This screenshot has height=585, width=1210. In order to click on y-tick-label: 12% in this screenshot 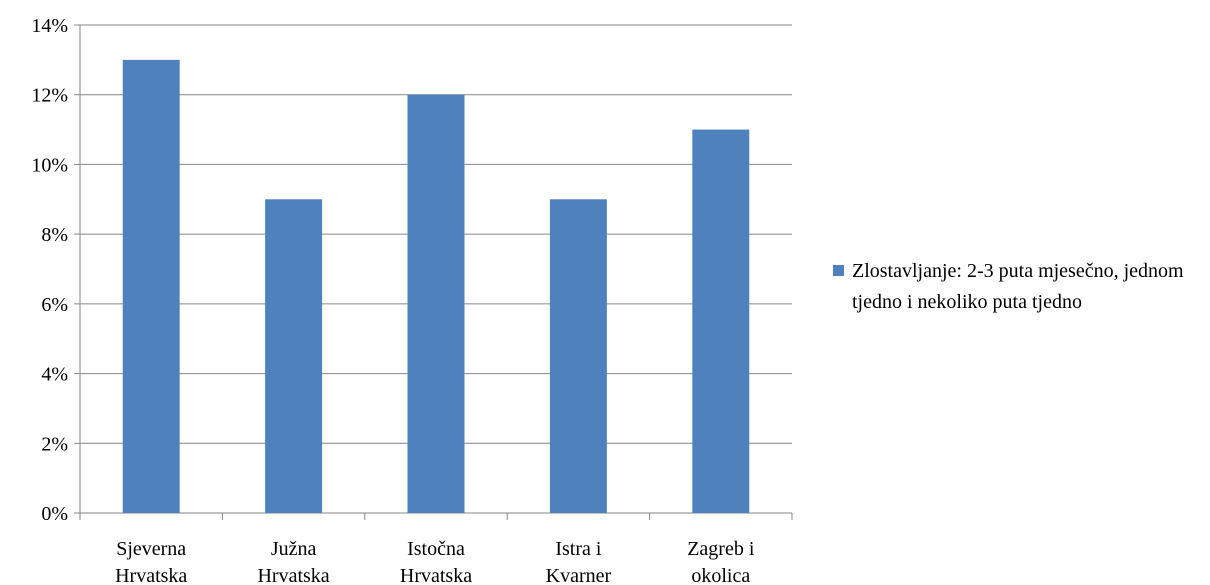, I will do `click(49, 96)`.